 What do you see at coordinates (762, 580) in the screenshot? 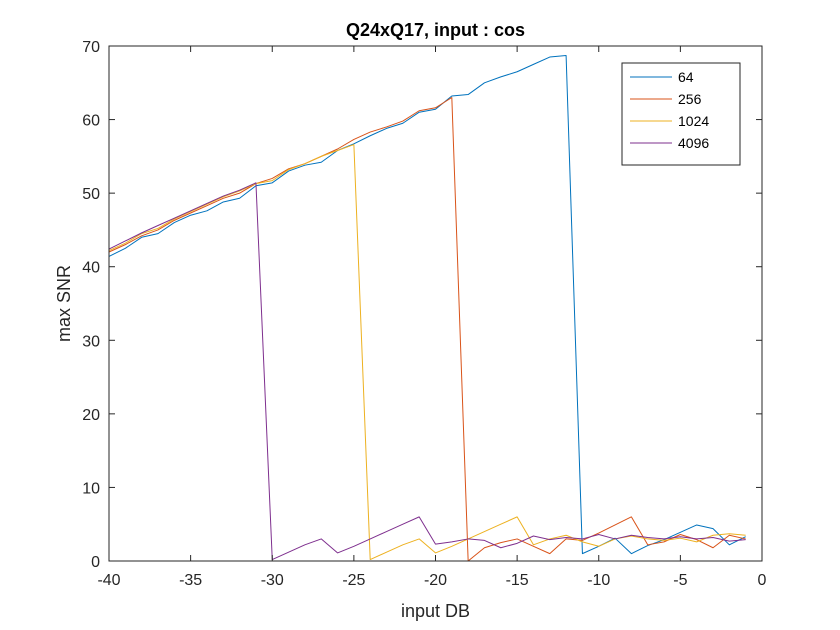
I see `x-tick-label: 0` at bounding box center [762, 580].